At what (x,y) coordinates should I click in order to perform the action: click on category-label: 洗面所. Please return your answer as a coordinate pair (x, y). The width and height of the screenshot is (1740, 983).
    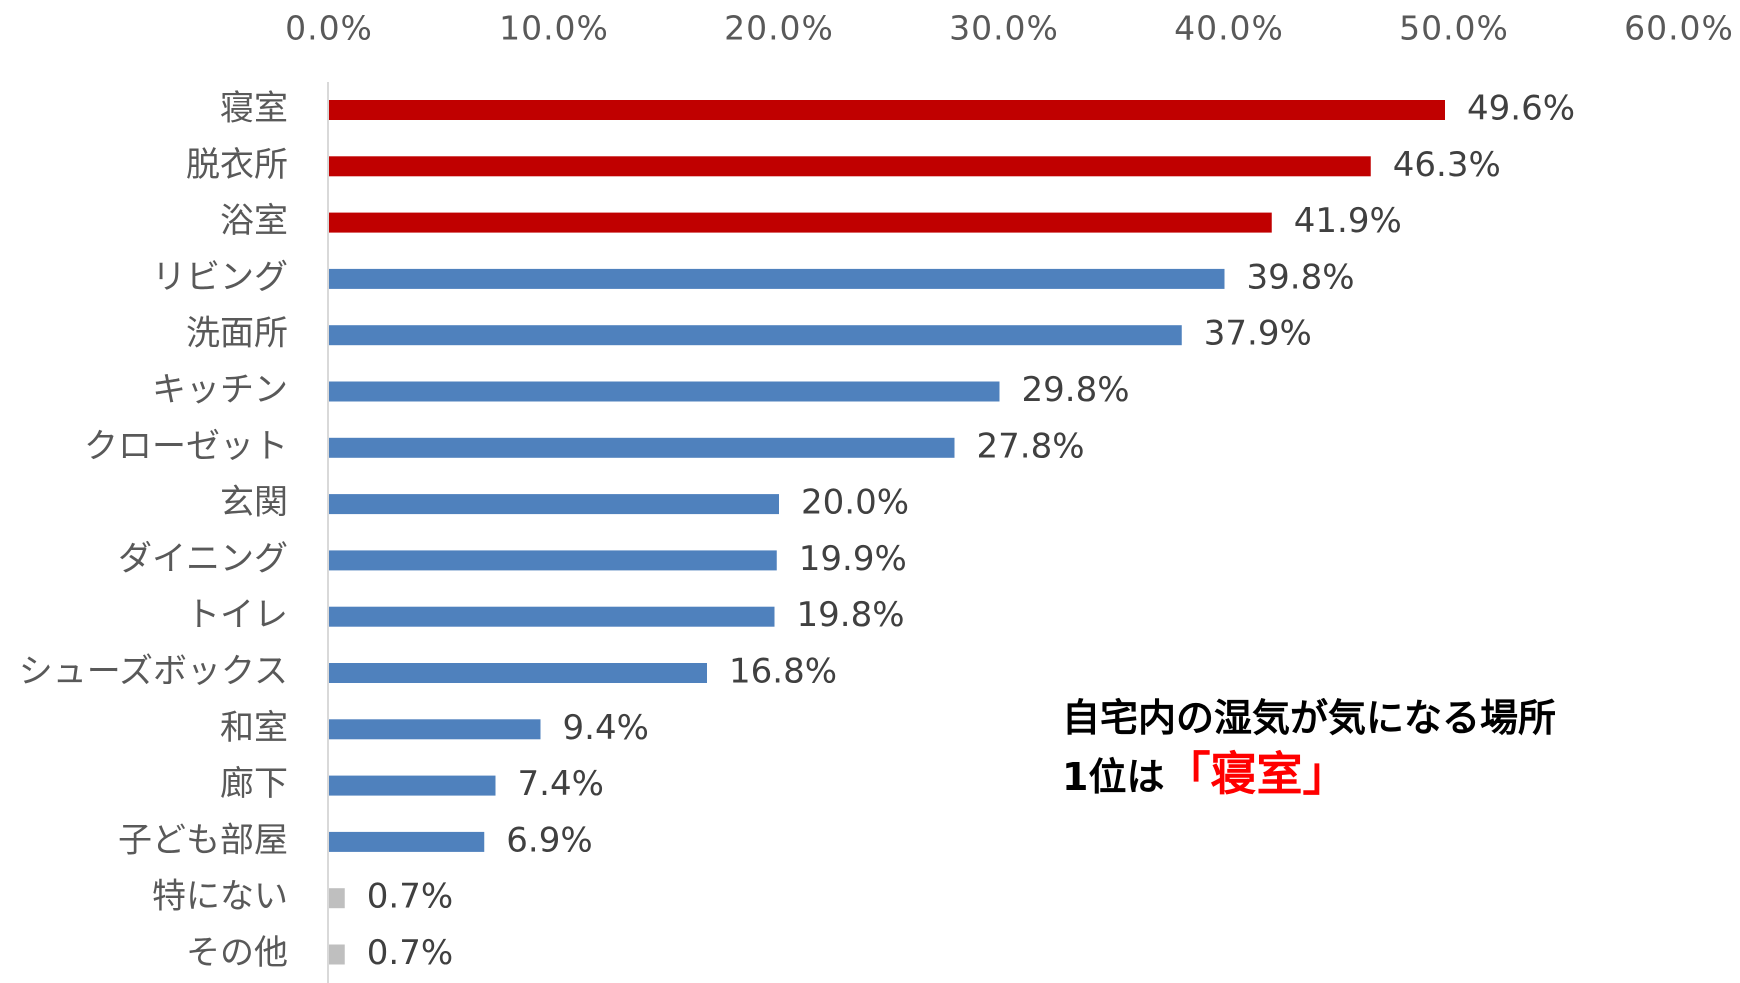
    Looking at the image, I should click on (237, 334).